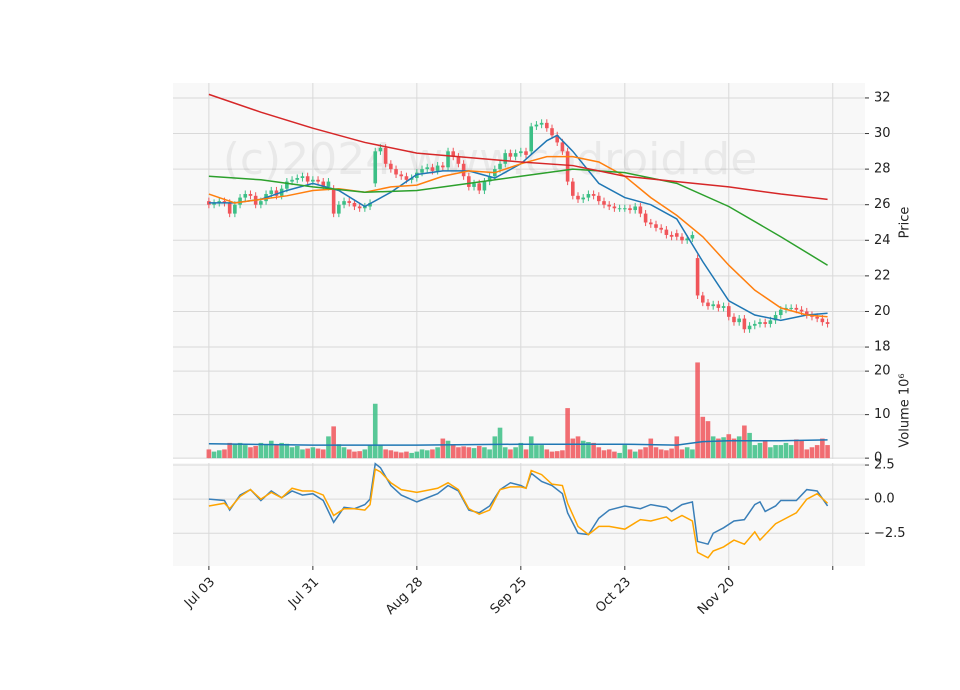 Image resolution: width=960 pixels, height=690 pixels. I want to click on x-tick-label: Jul 03, so click(199, 593).